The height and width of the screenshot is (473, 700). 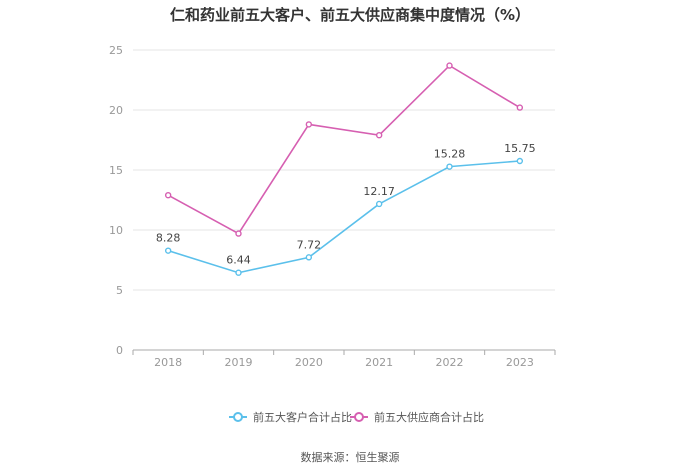 I want to click on x-tick-label: 2022, so click(x=450, y=362).